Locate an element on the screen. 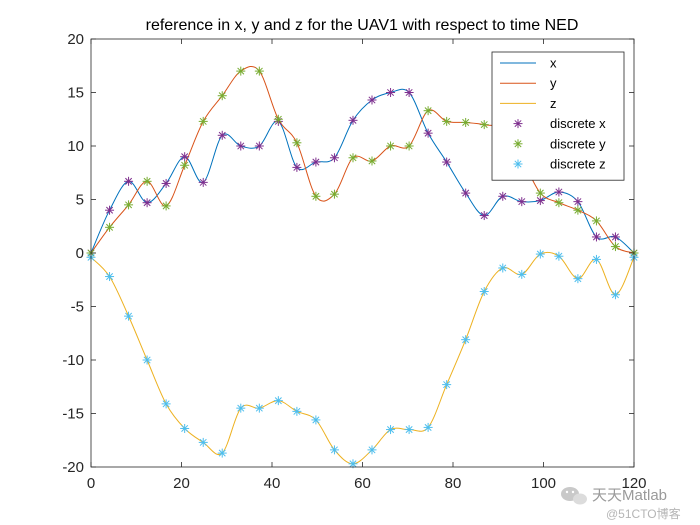 The image size is (700, 525). x-tick-label: 80 is located at coordinates (453, 483).